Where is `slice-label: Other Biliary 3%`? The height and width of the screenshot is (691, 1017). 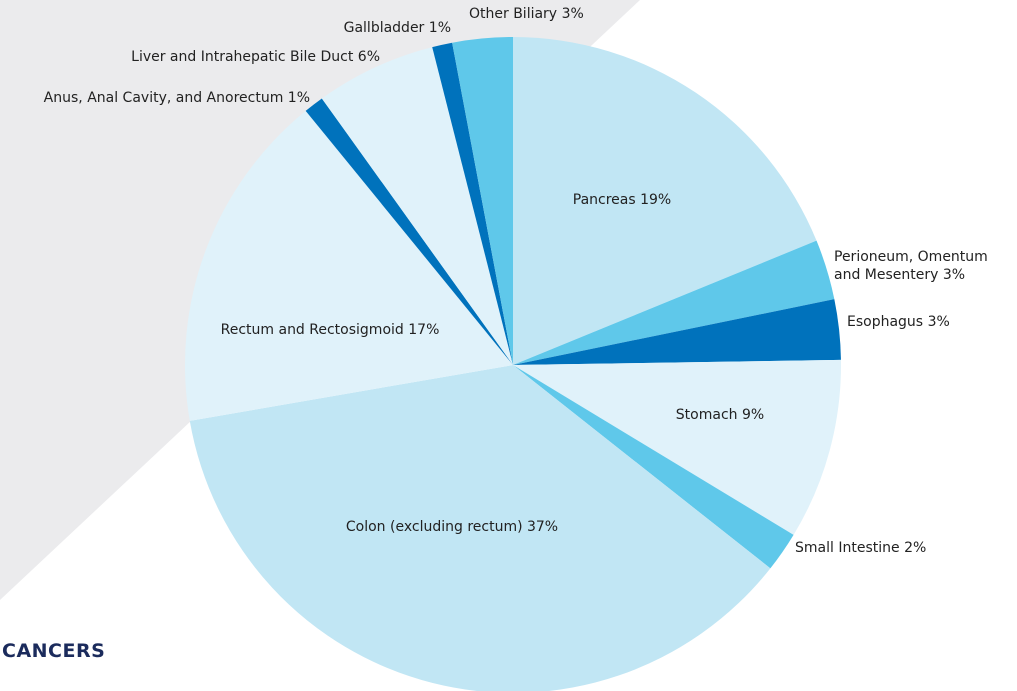
slice-label: Other Biliary 3% is located at coordinates (526, 14).